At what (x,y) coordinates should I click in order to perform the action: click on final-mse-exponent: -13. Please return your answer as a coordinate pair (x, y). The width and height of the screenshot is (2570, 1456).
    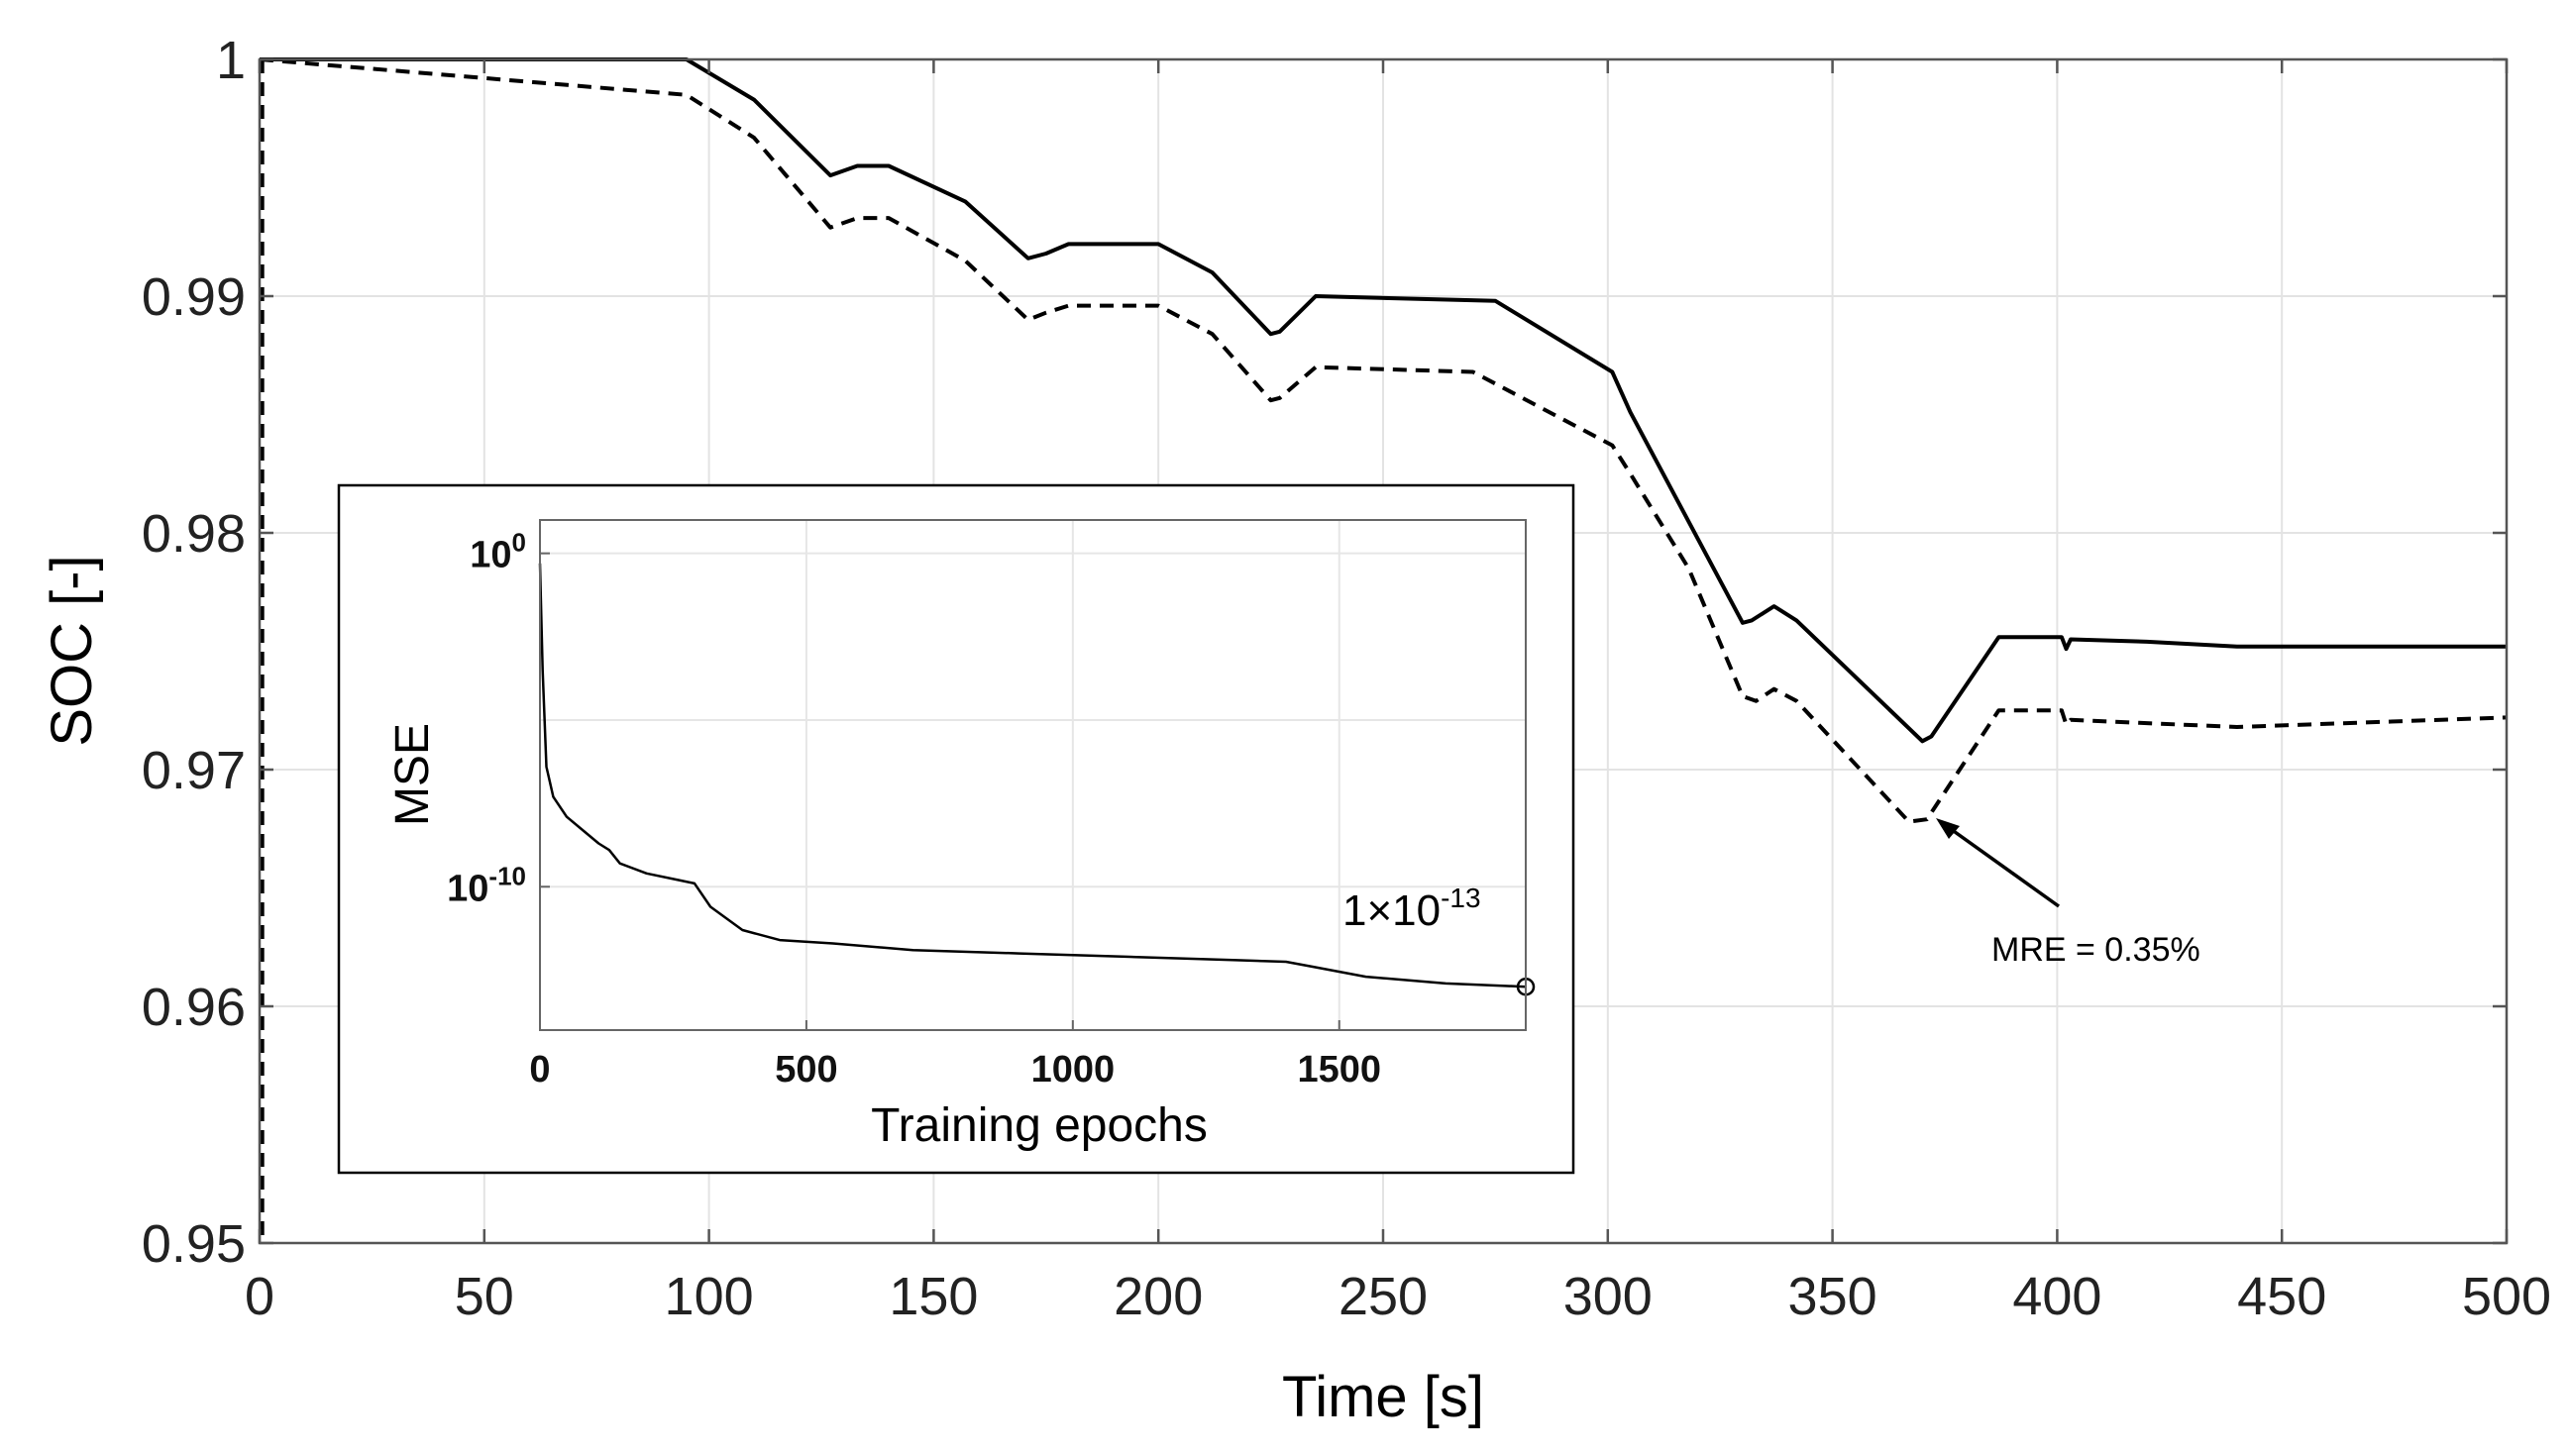
    Looking at the image, I should click on (1460, 898).